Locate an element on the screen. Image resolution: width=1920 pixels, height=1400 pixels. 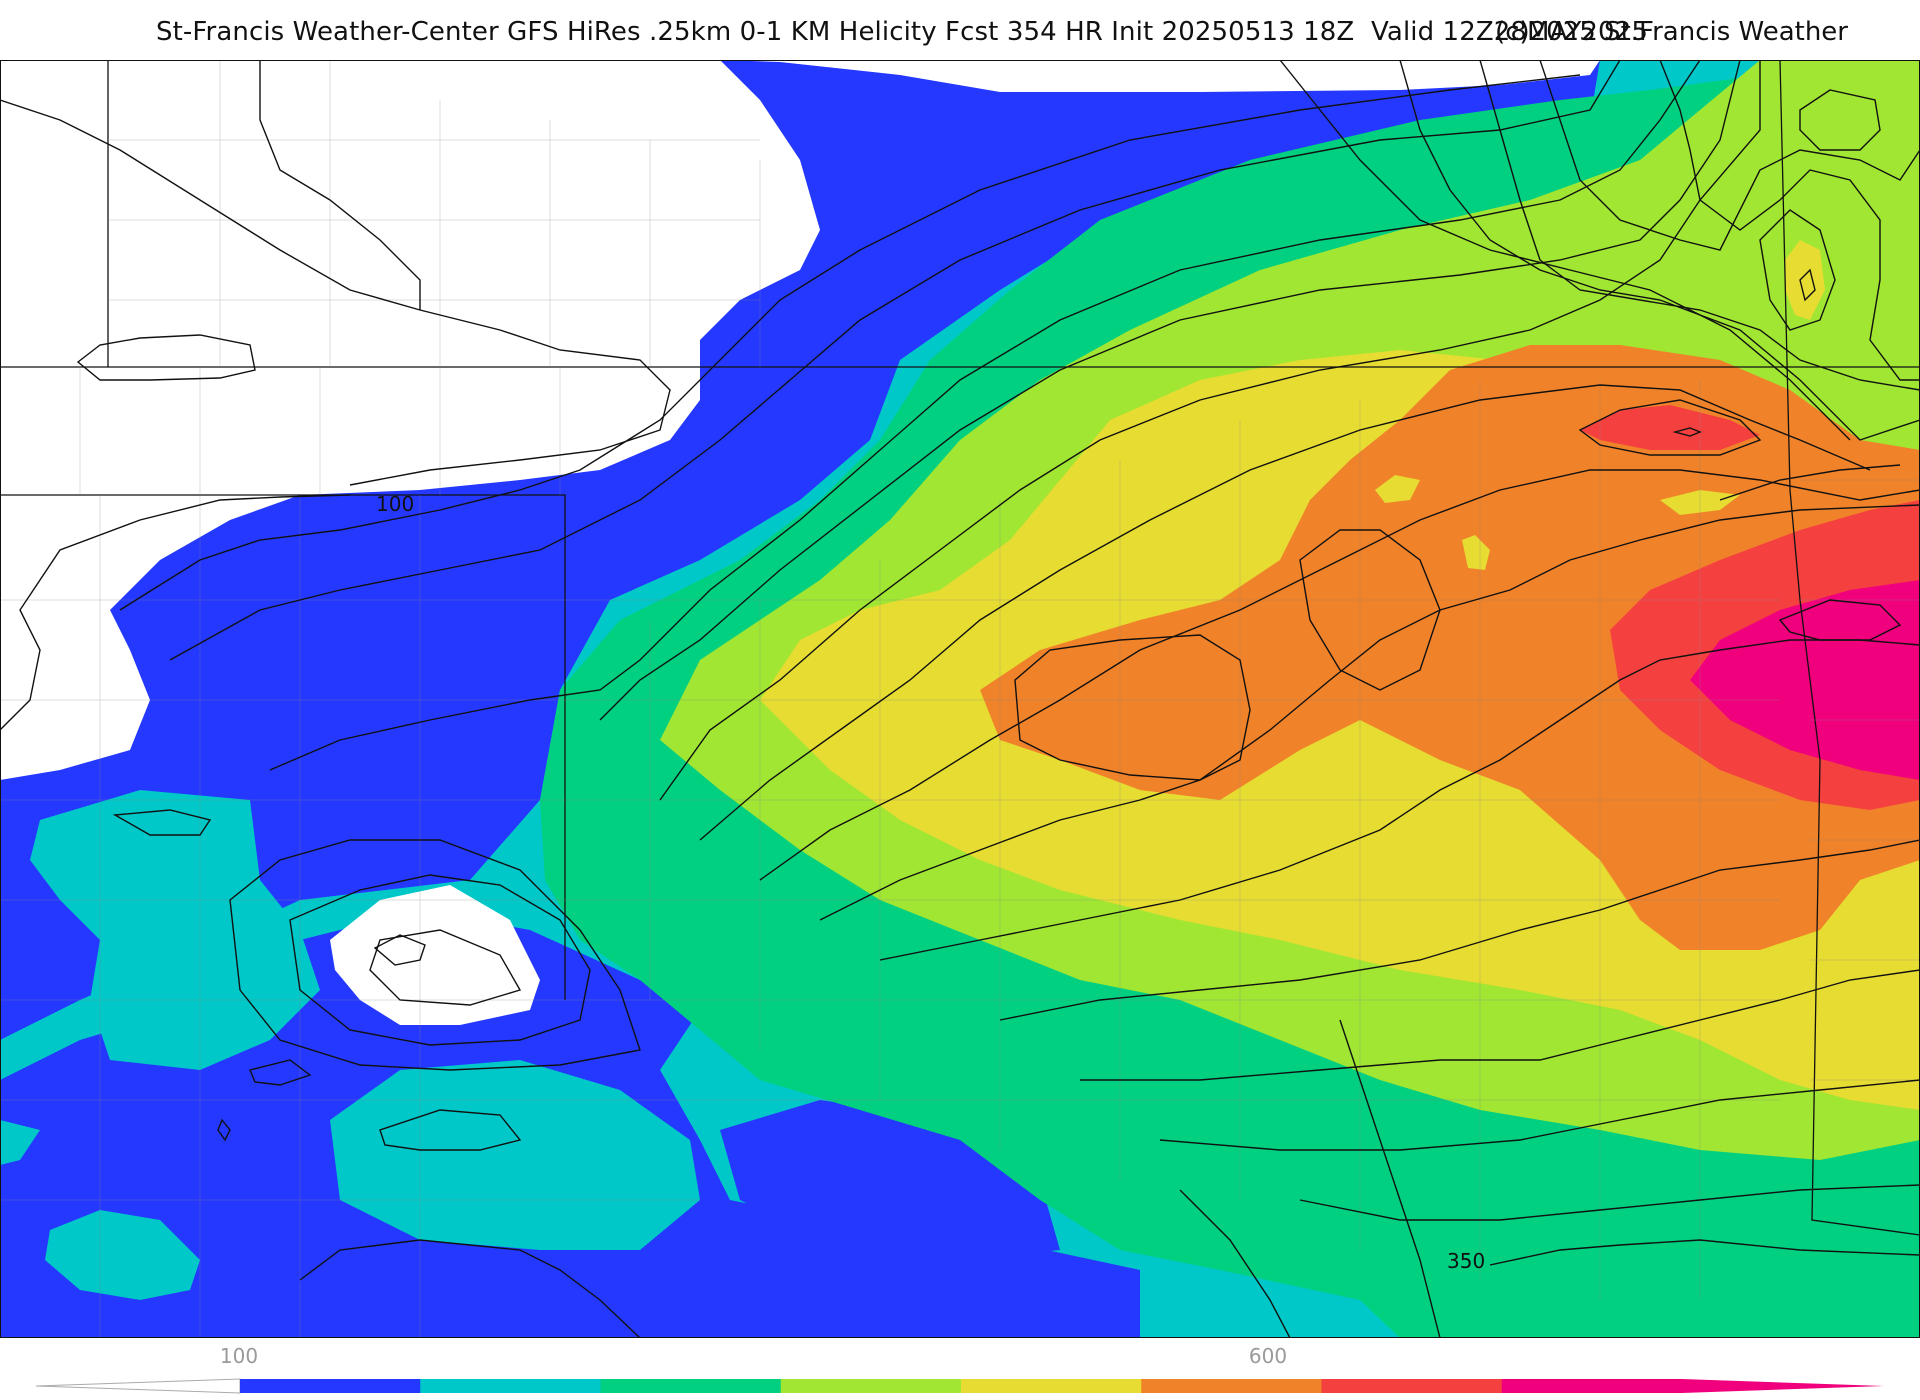
below-100-north-strip is located at coordinates (1160, 76).